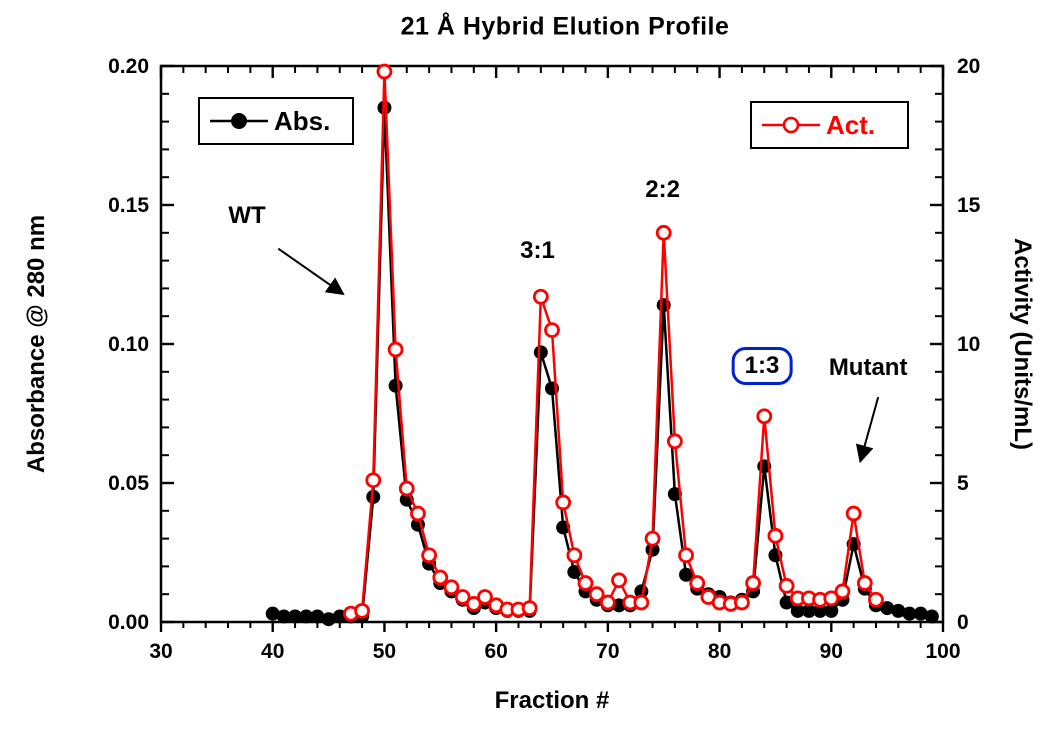 The width and height of the screenshot is (1063, 739). I want to click on y-right-tick-label: 5, so click(963, 483).